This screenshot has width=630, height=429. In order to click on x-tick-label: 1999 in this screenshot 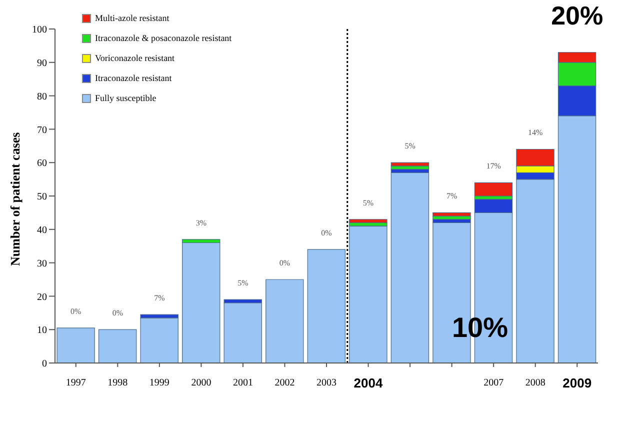, I will do `click(159, 383)`.